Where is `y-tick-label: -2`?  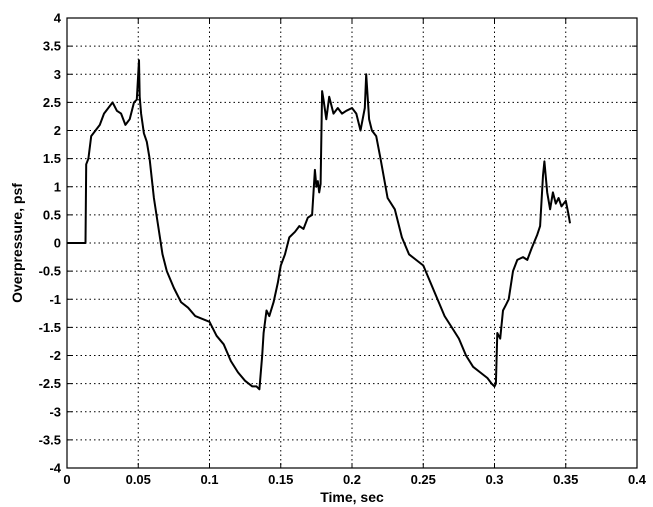
y-tick-label: -2 is located at coordinates (55, 355).